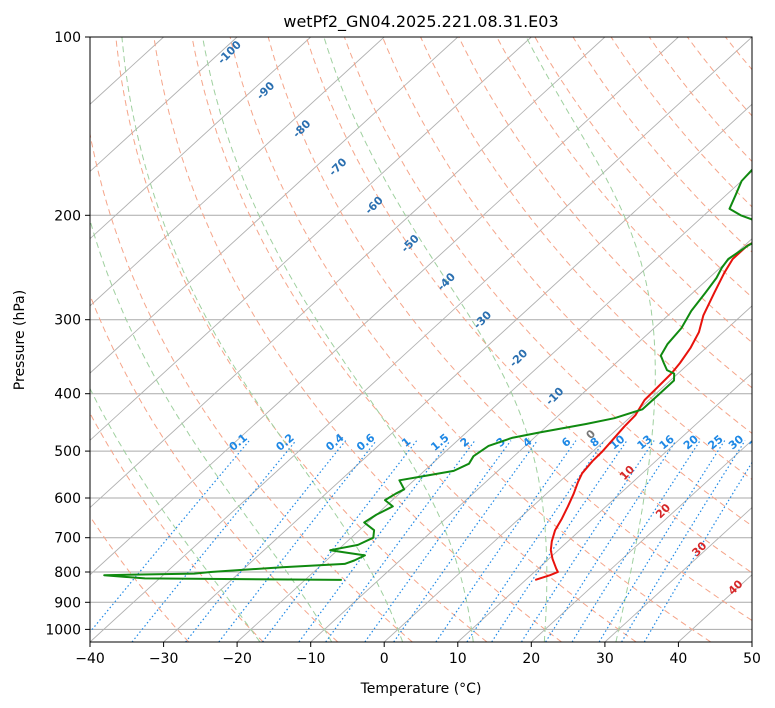 The height and width of the screenshot is (708, 775). What do you see at coordinates (311, 659) in the screenshot?
I see `x-tick-label: −10` at bounding box center [311, 659].